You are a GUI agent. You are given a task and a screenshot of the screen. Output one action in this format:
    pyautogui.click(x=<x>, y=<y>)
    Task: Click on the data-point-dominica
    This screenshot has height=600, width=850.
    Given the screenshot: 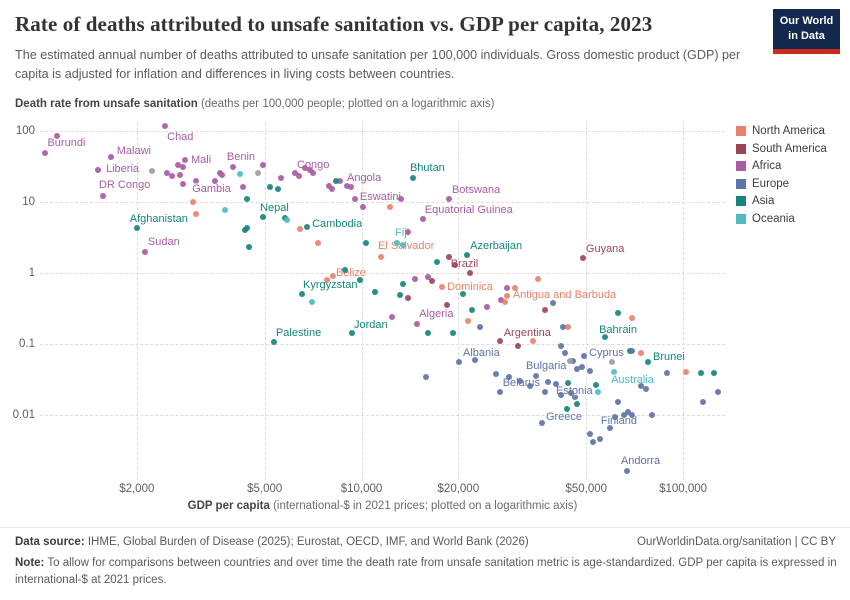 What is the action you would take?
    pyautogui.click(x=442, y=287)
    